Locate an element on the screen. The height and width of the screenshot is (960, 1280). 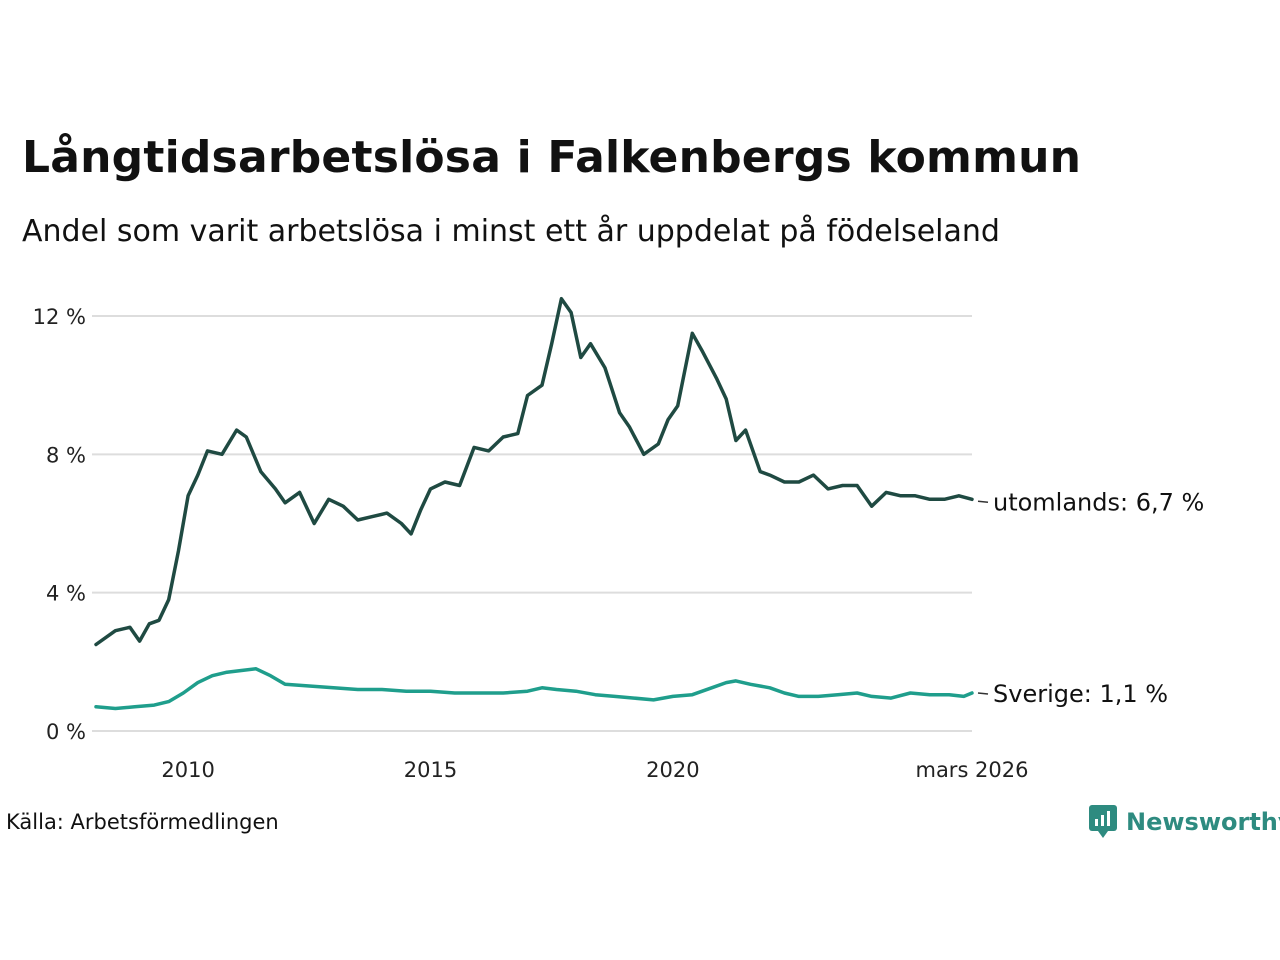
y-tick-label: 12 % is located at coordinates (59, 317).